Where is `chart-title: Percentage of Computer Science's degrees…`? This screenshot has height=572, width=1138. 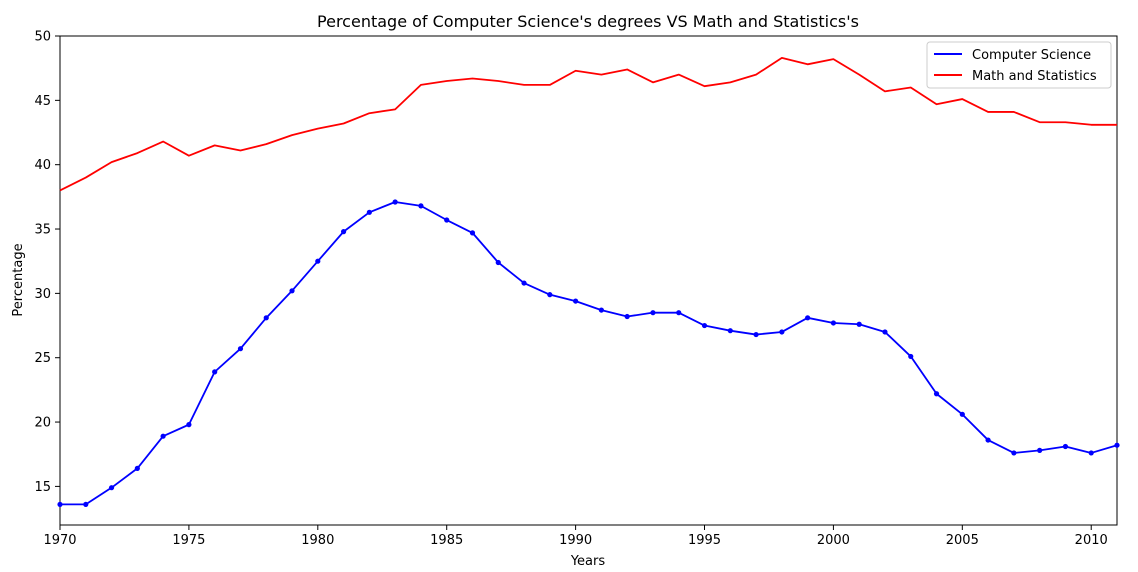 chart-title: Percentage of Computer Science's degrees… is located at coordinates (588, 21).